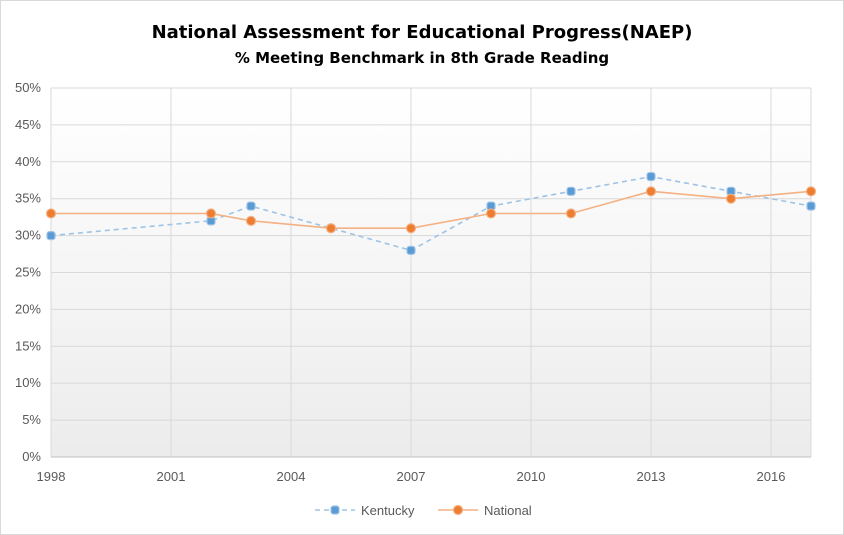 The width and height of the screenshot is (844, 535). I want to click on legend-marker-national, so click(458, 510).